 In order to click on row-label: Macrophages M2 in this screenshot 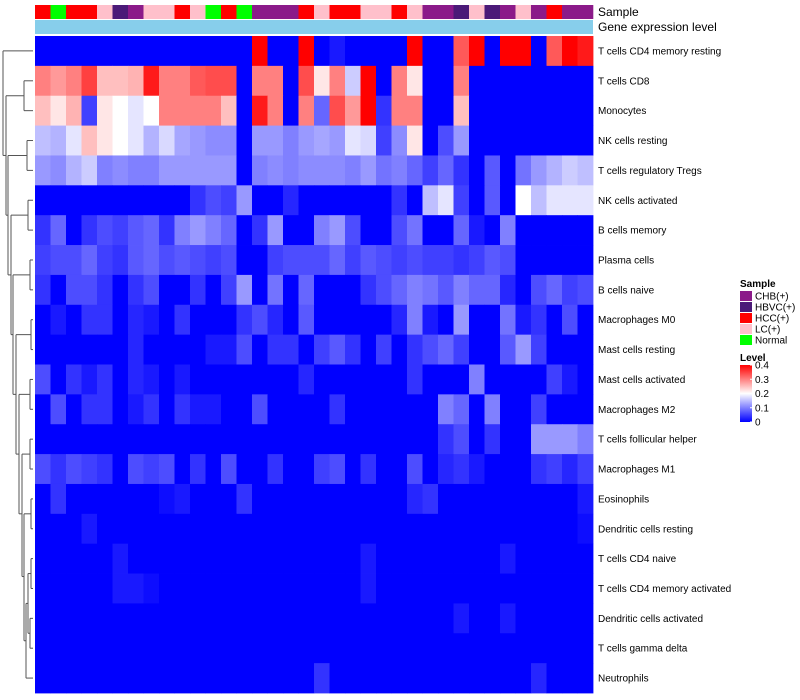, I will do `click(637, 410)`.